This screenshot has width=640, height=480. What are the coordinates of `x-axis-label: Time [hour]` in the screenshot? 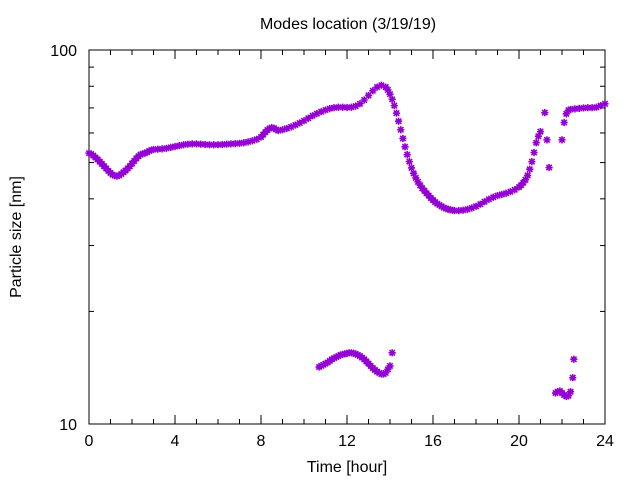 It's located at (347, 467).